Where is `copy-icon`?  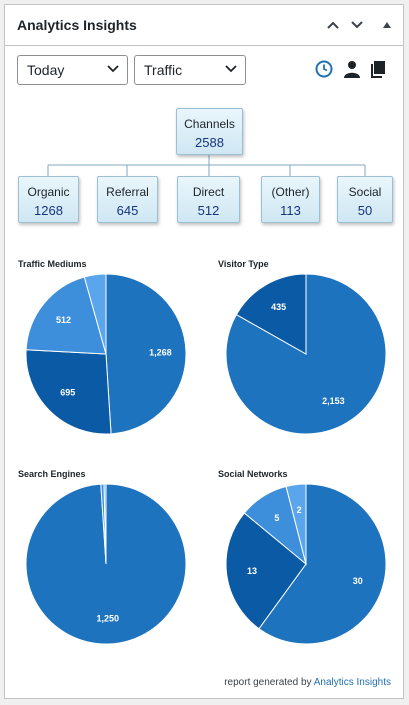
copy-icon is located at coordinates (378, 71).